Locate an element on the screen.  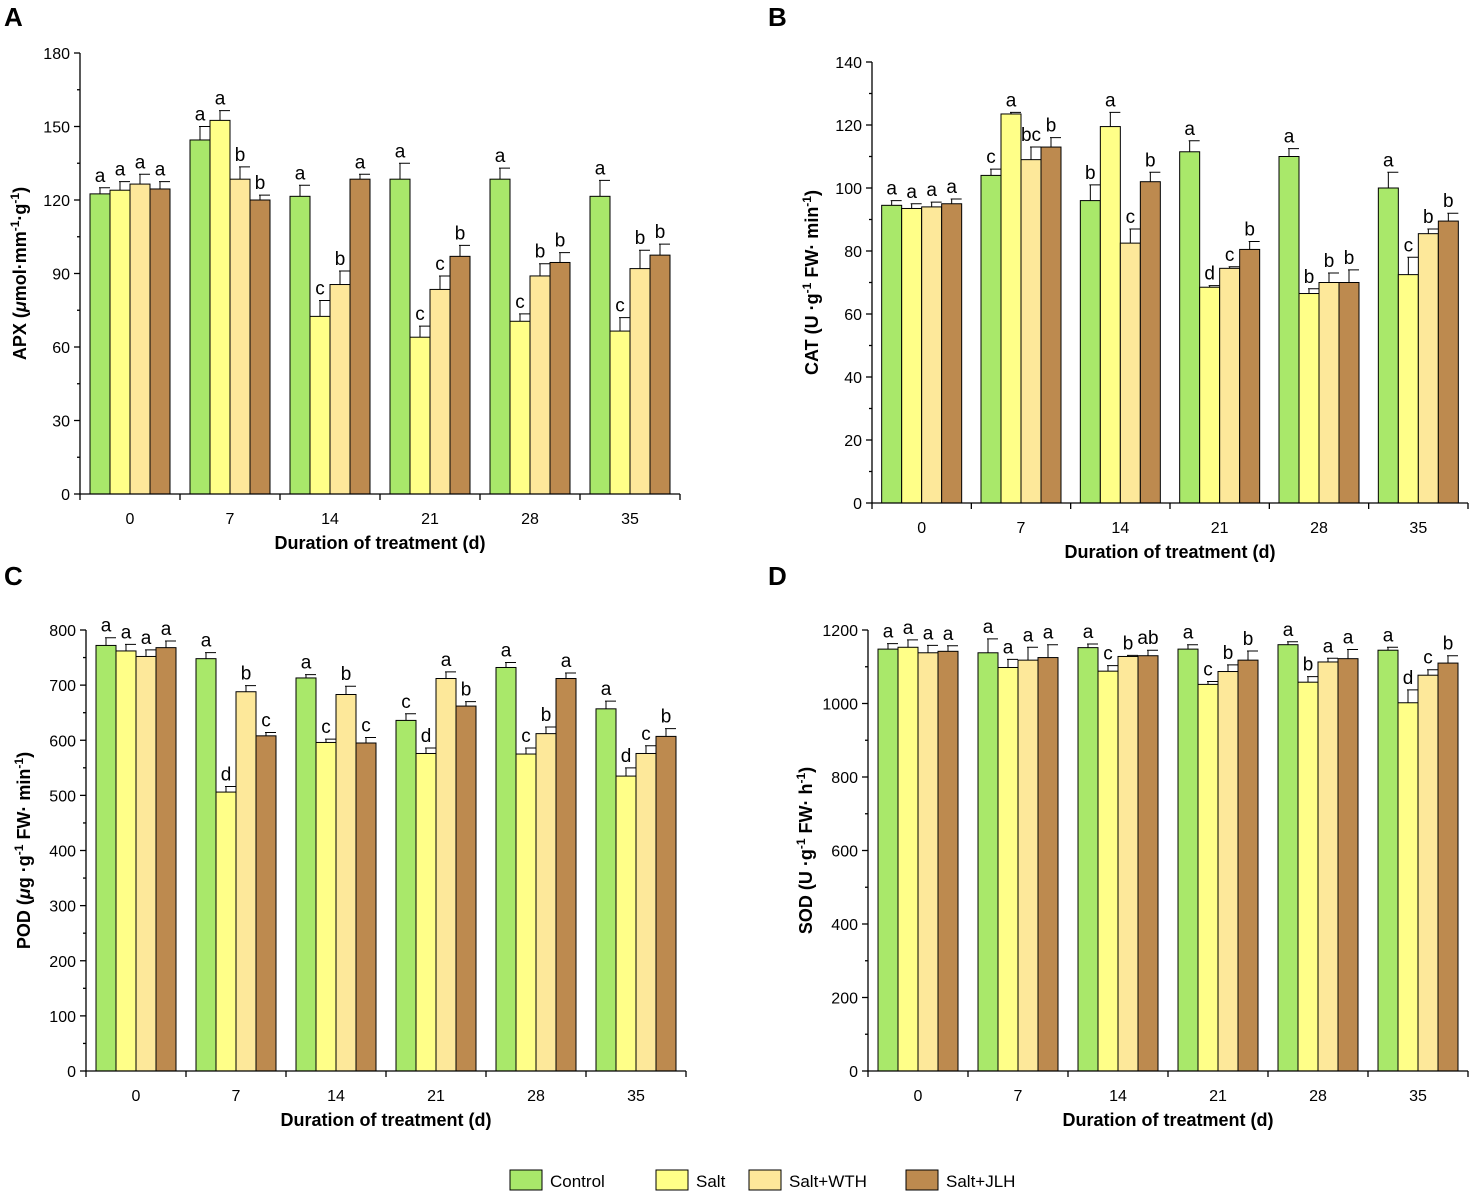
panel-a-sig-label-salt-day-0: a is located at coordinates (120, 170).